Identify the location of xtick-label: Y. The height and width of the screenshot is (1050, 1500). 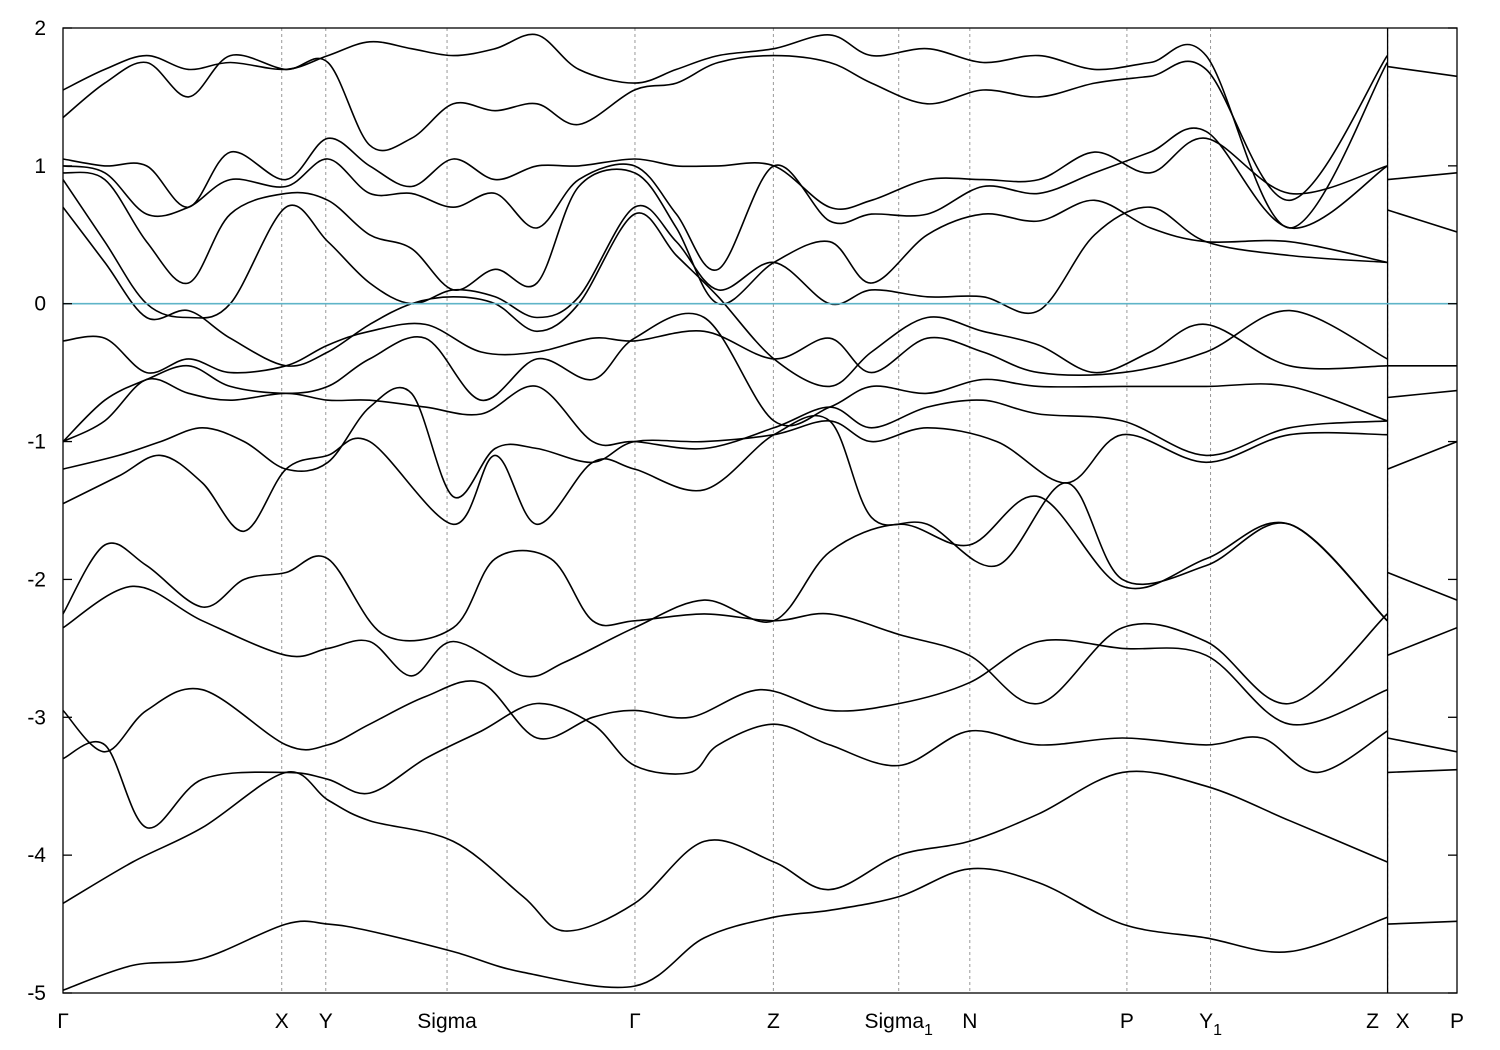
(326, 1021).